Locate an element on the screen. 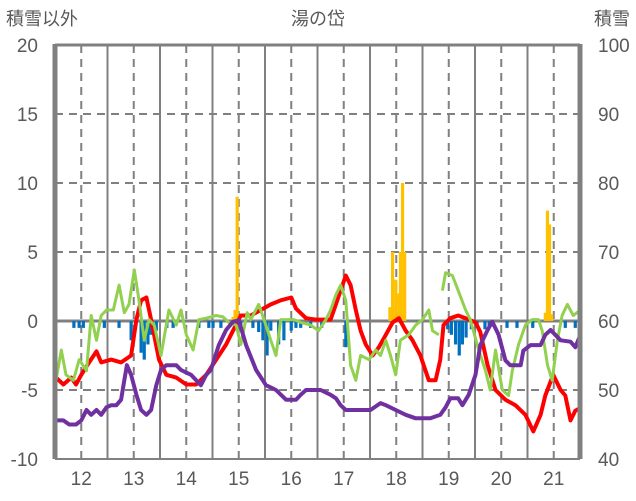  y-left-tick-label: 10 is located at coordinates (27, 184).